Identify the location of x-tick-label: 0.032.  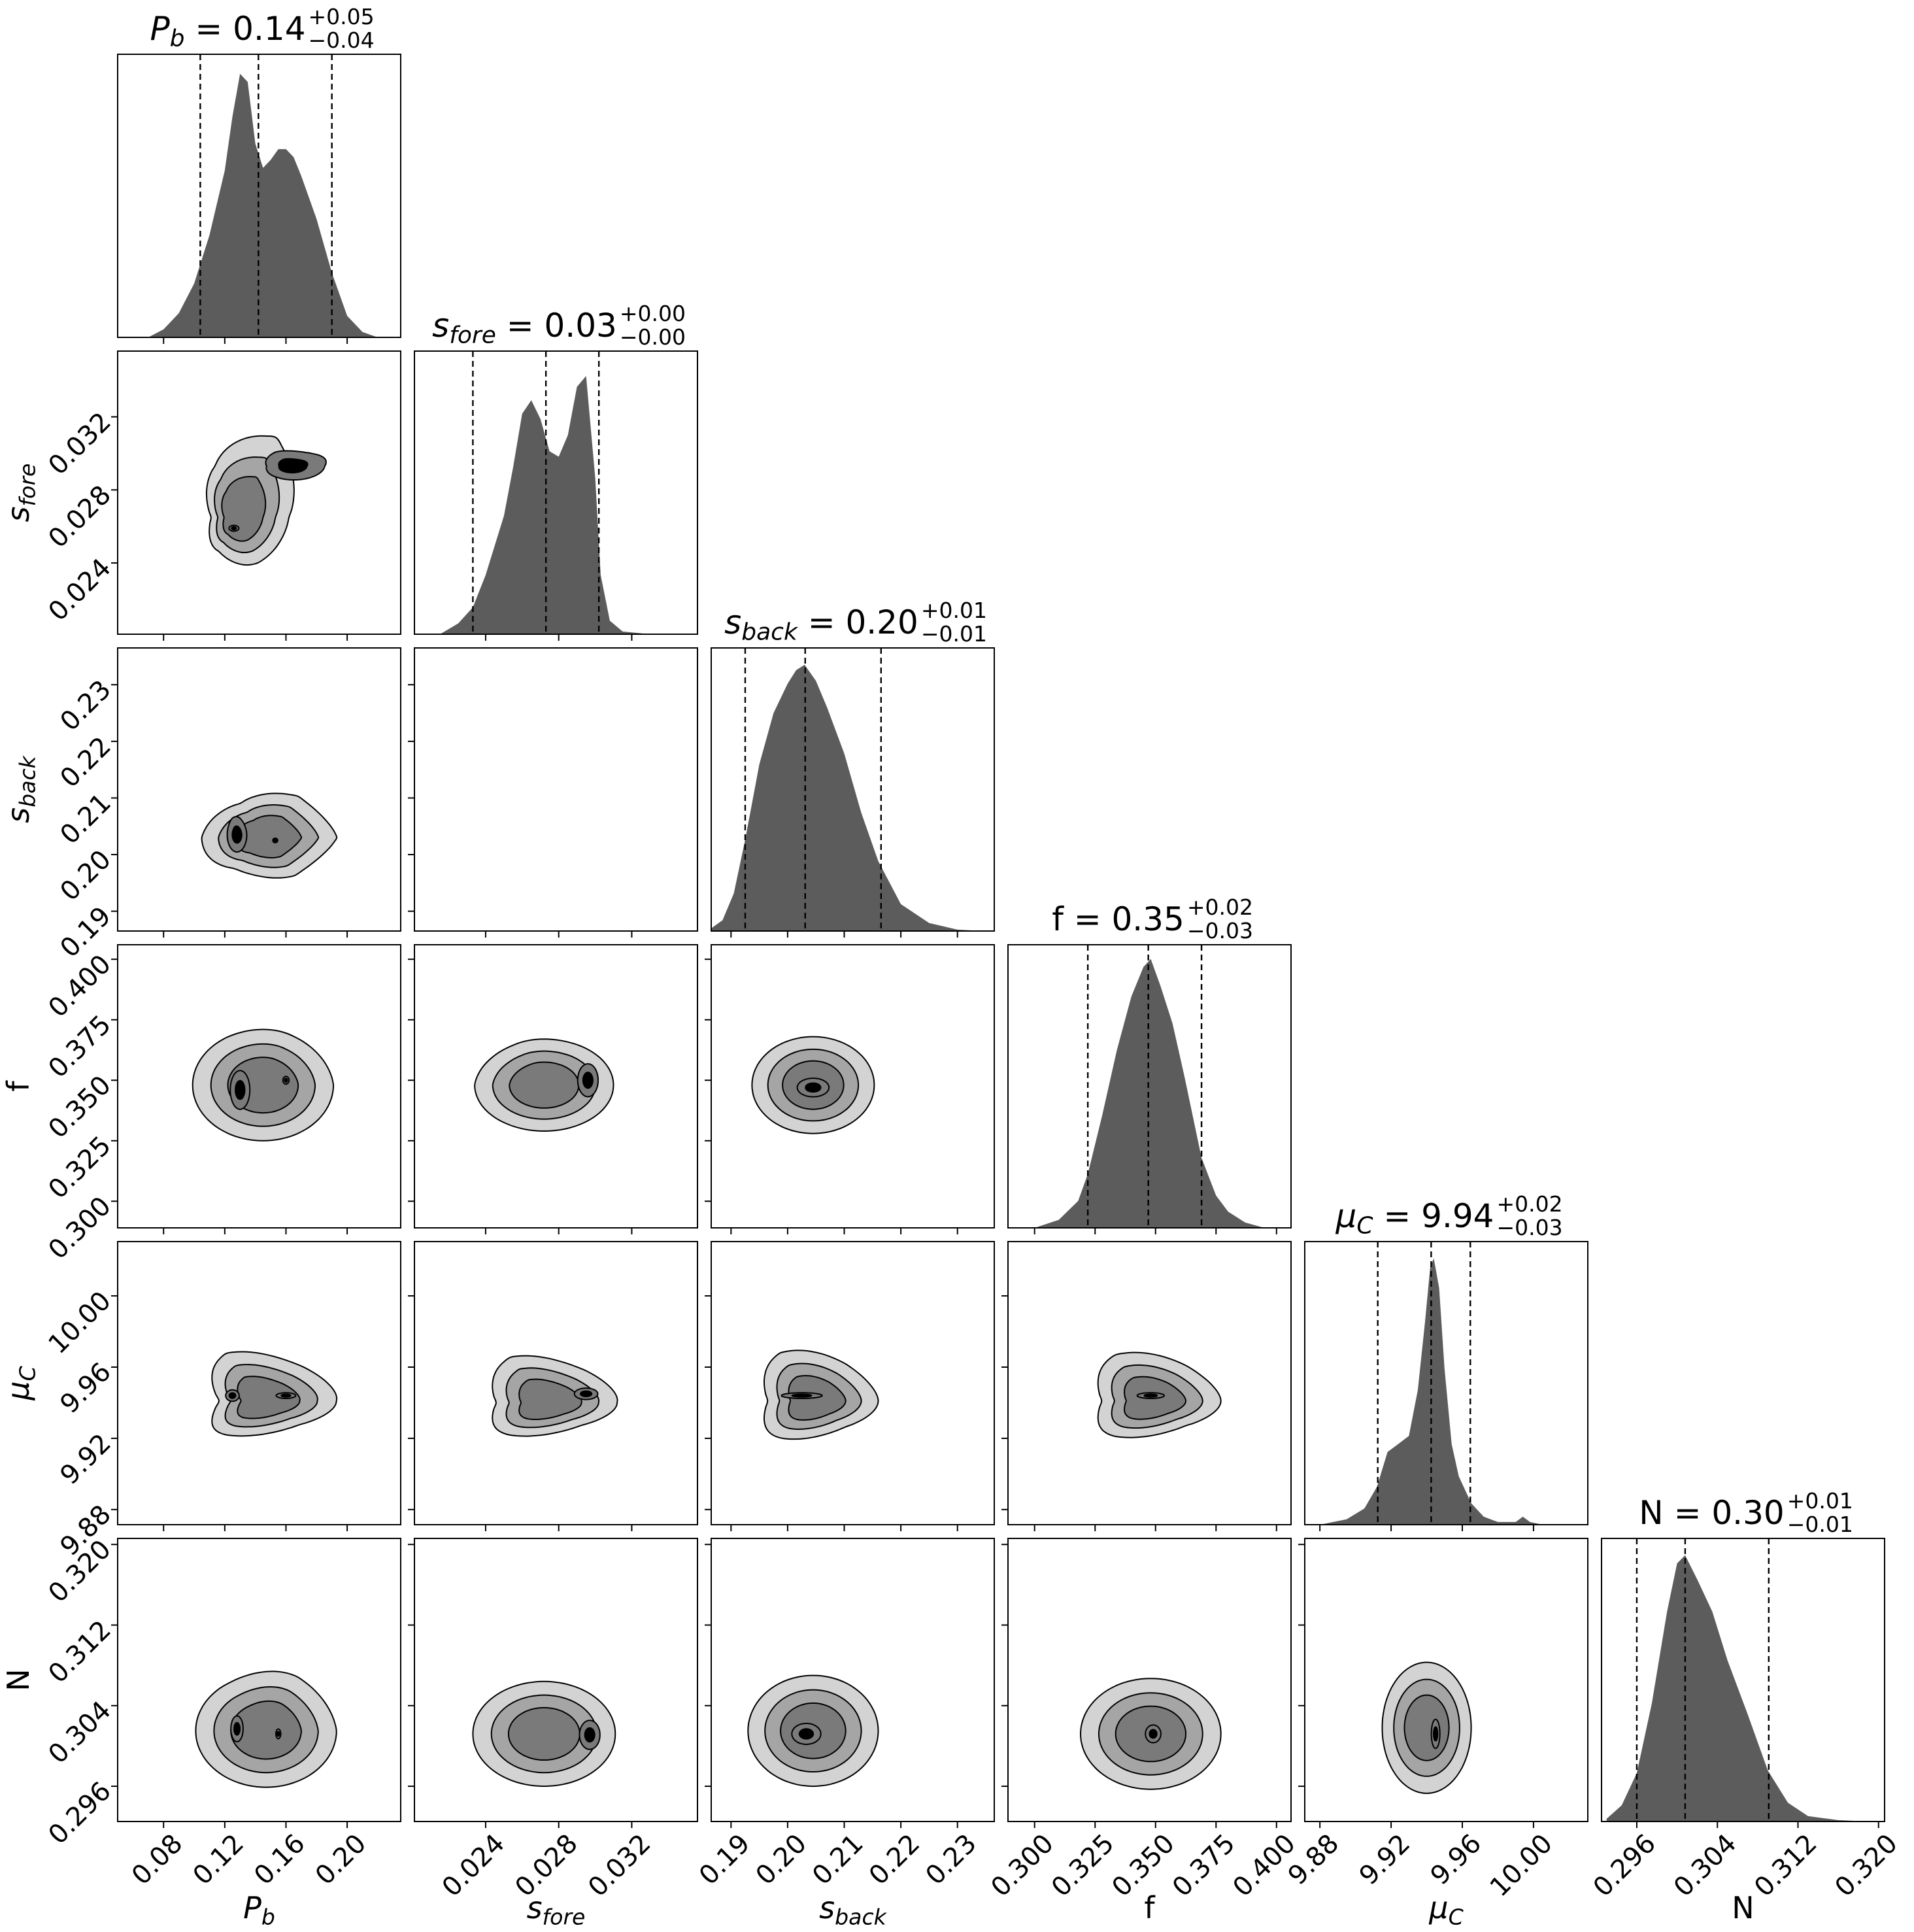
(619, 1866).